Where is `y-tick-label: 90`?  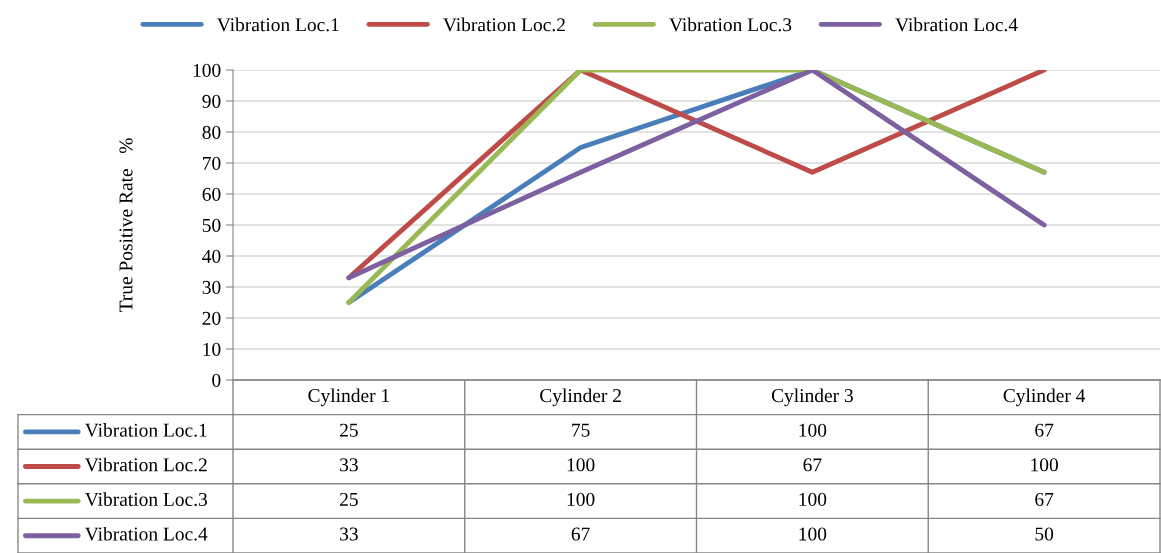
y-tick-label: 90 is located at coordinates (211, 101).